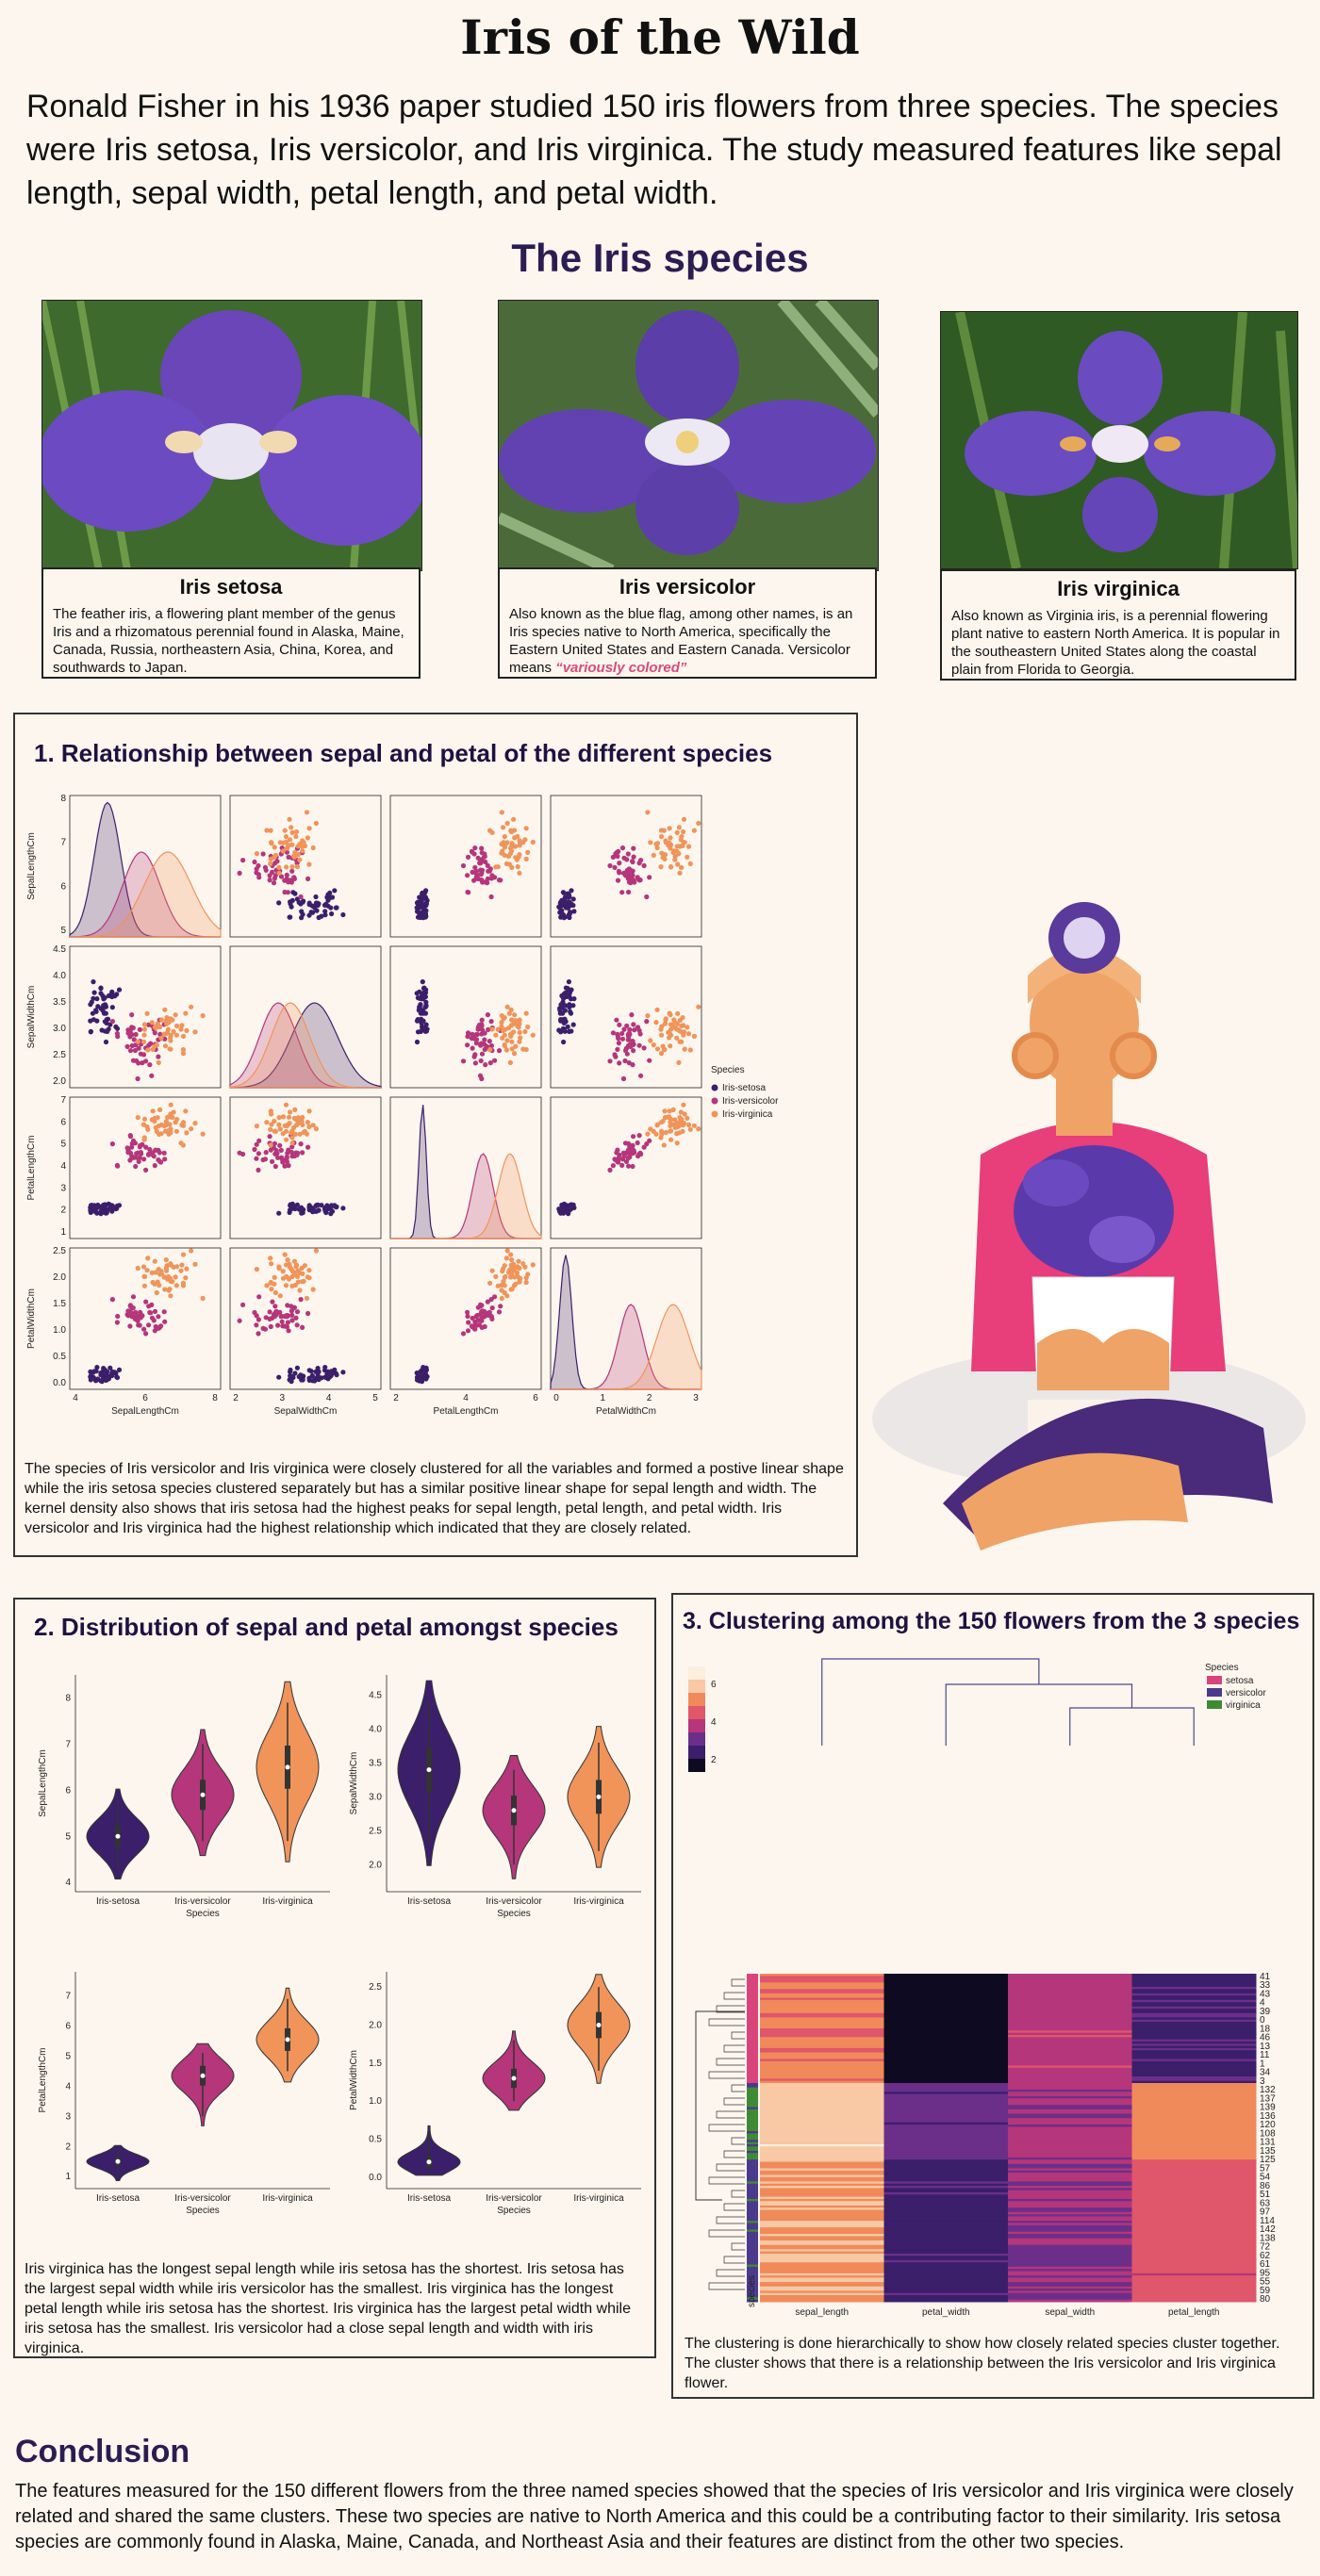 The width and height of the screenshot is (1320, 2576). Describe the element at coordinates (68, 2027) in the screenshot. I see `y-tick-label: 6` at that location.